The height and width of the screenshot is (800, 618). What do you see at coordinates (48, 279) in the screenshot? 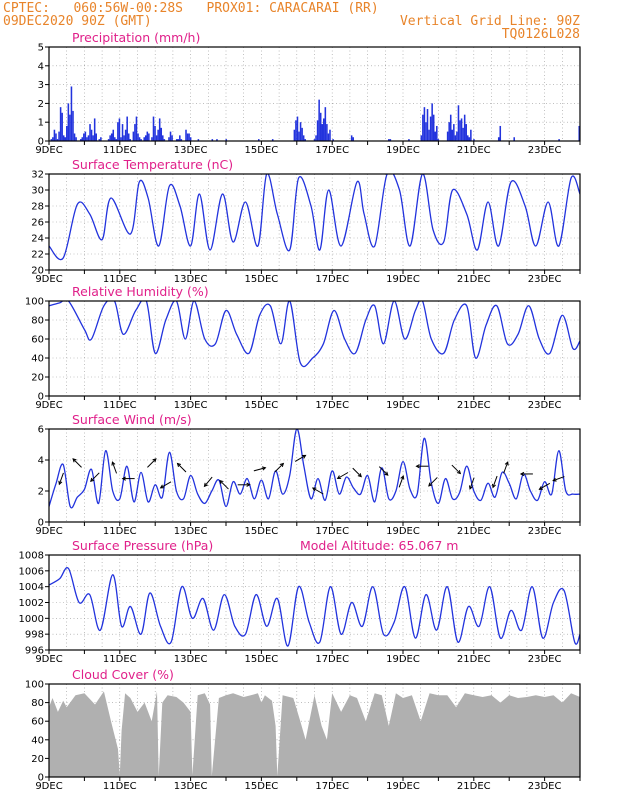
I see `x-tick-label: 9DEC` at bounding box center [48, 279].